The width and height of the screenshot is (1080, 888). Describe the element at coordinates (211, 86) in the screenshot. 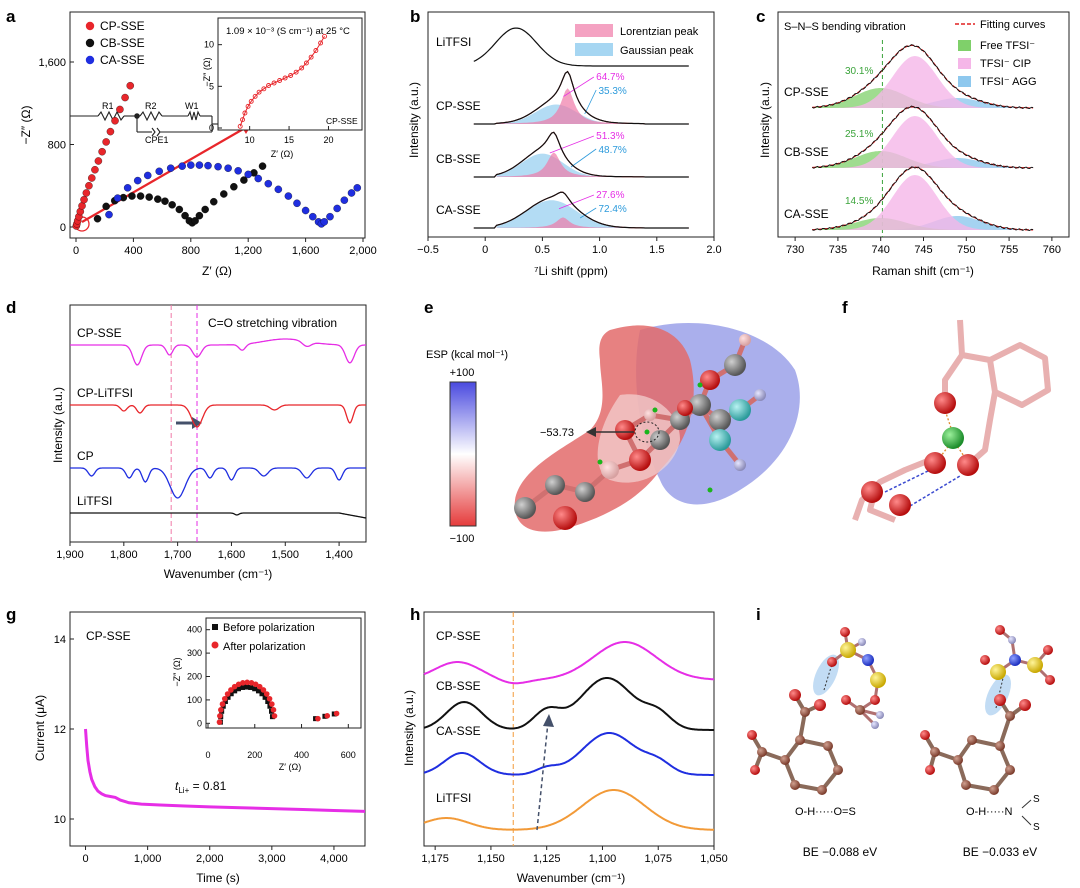

I see `inset-y-tick-label: 5` at that location.